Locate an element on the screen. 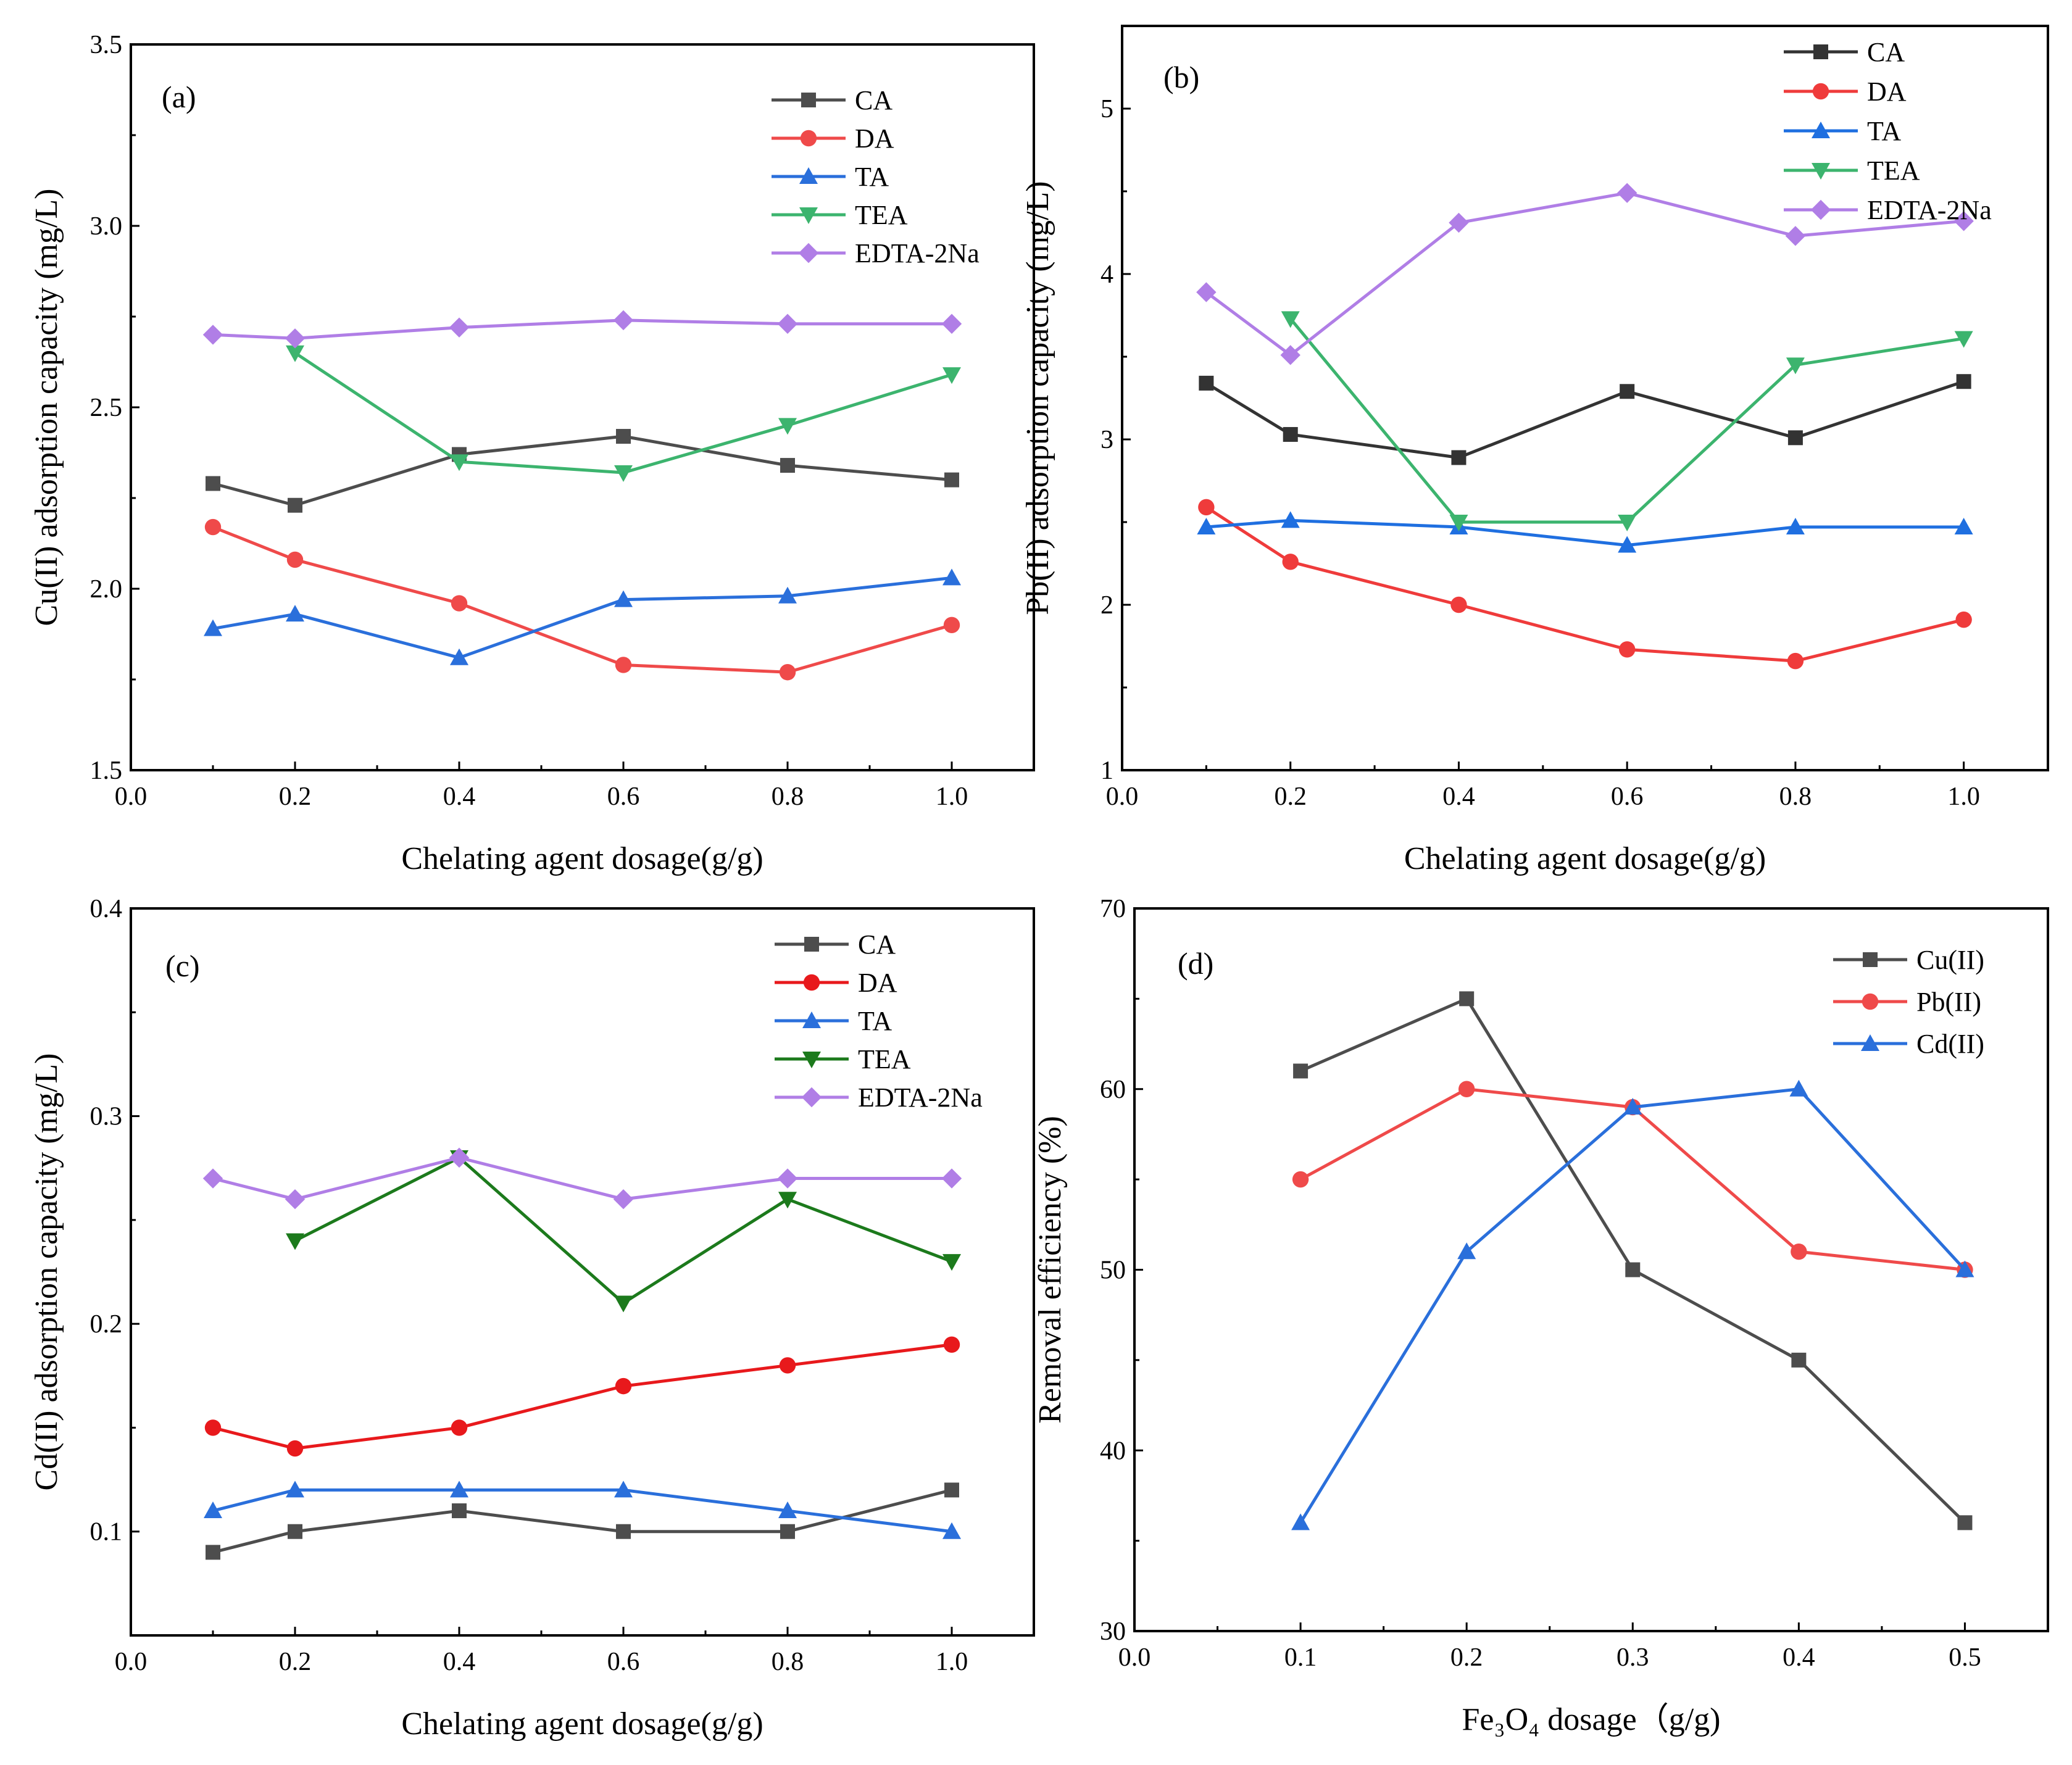 Image resolution: width=2072 pixels, height=1765 pixels. legend-entry: TA is located at coordinates (833, 1021).